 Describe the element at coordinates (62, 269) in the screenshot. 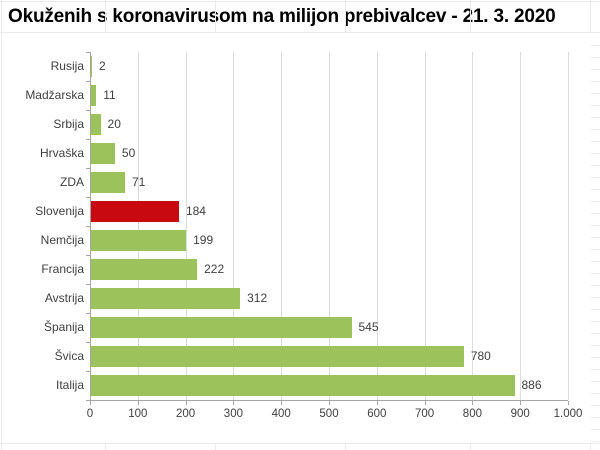

I see `category-label: Francija` at that location.